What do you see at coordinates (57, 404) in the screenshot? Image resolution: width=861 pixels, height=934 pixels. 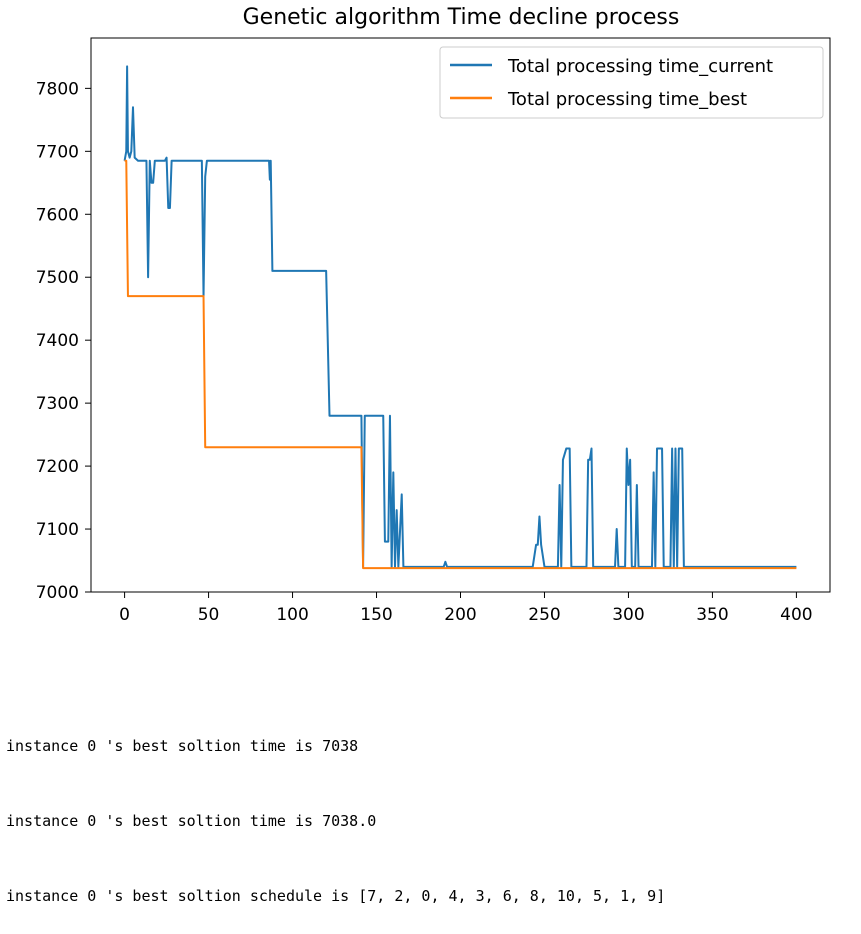 I see `y-tick-label: 7300` at bounding box center [57, 404].